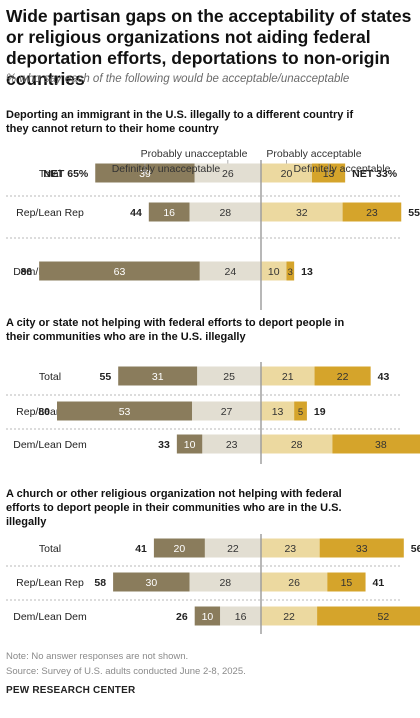 The width and height of the screenshot is (420, 718). I want to click on value-label-probably-acceptable: 21, so click(288, 377).